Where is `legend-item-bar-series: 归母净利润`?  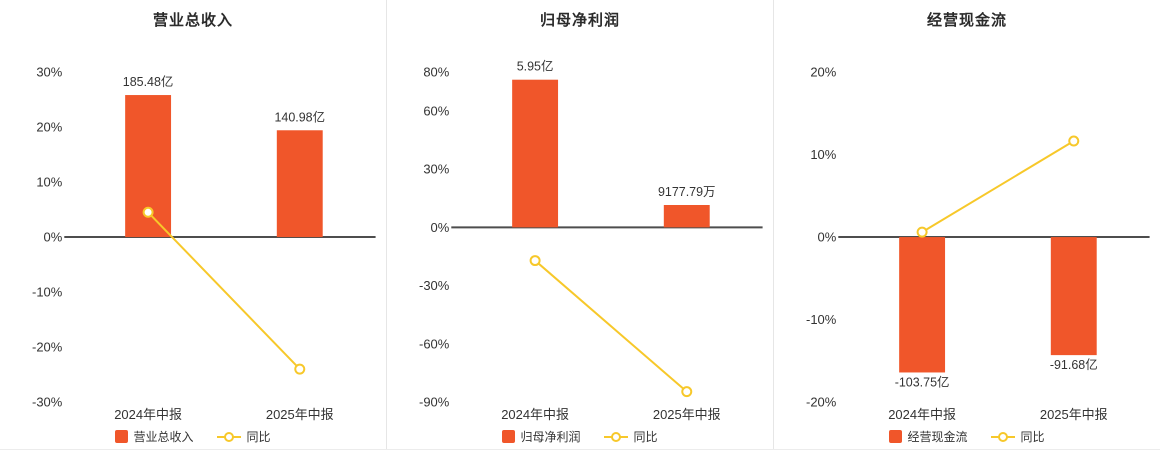 legend-item-bar-series: 归母净利润 is located at coordinates (541, 436).